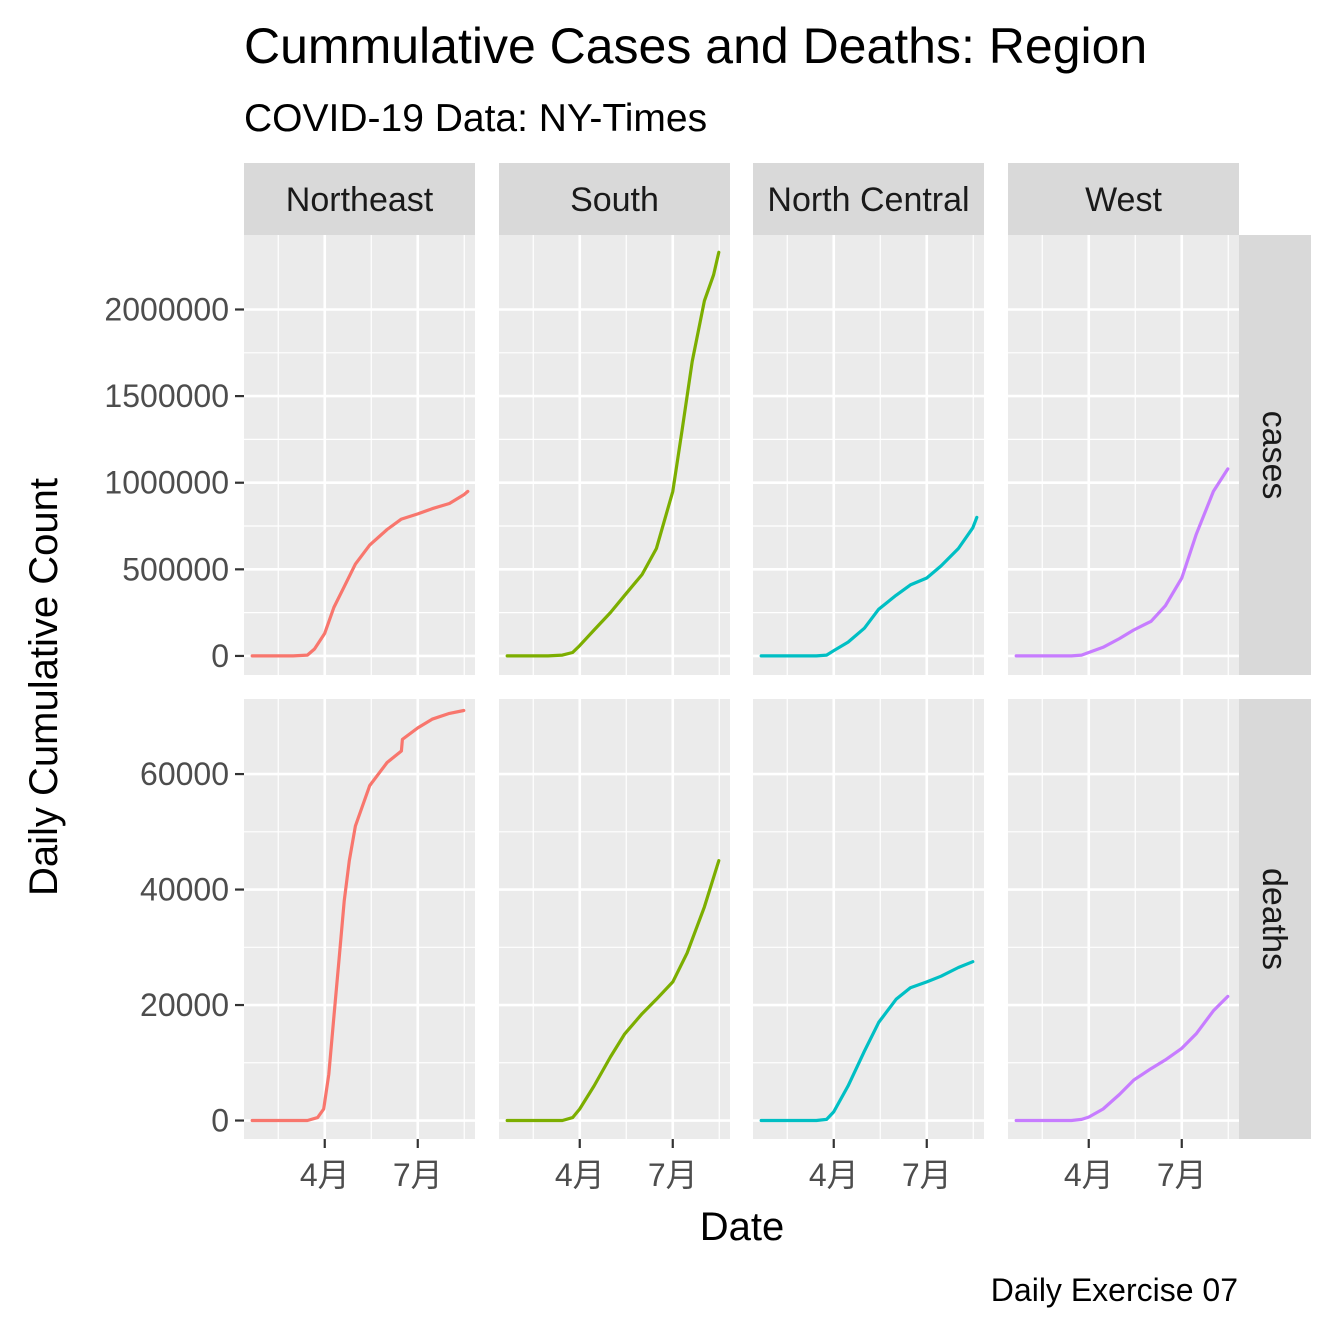  Describe the element at coordinates (742, 1227) in the screenshot. I see `x-axis-title: Date` at that location.